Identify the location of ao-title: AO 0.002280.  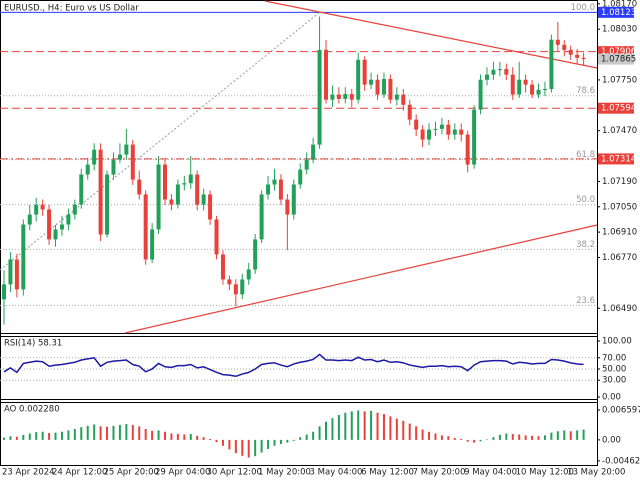
(32, 410).